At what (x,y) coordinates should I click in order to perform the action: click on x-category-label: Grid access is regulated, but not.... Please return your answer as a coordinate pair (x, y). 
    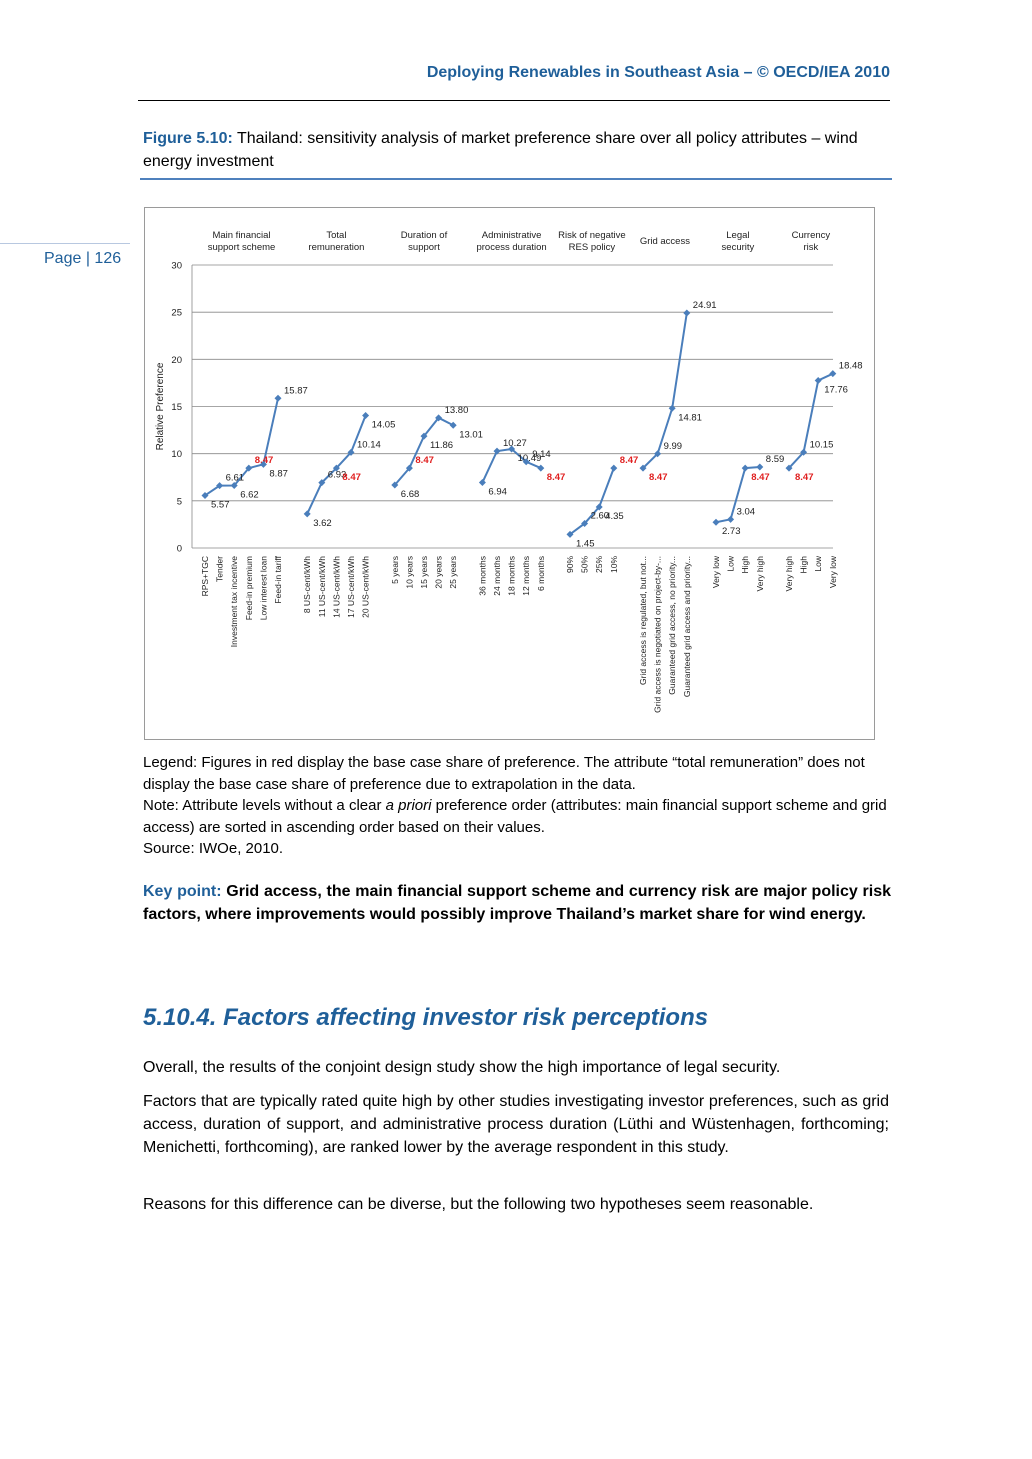
    Looking at the image, I should click on (643, 620).